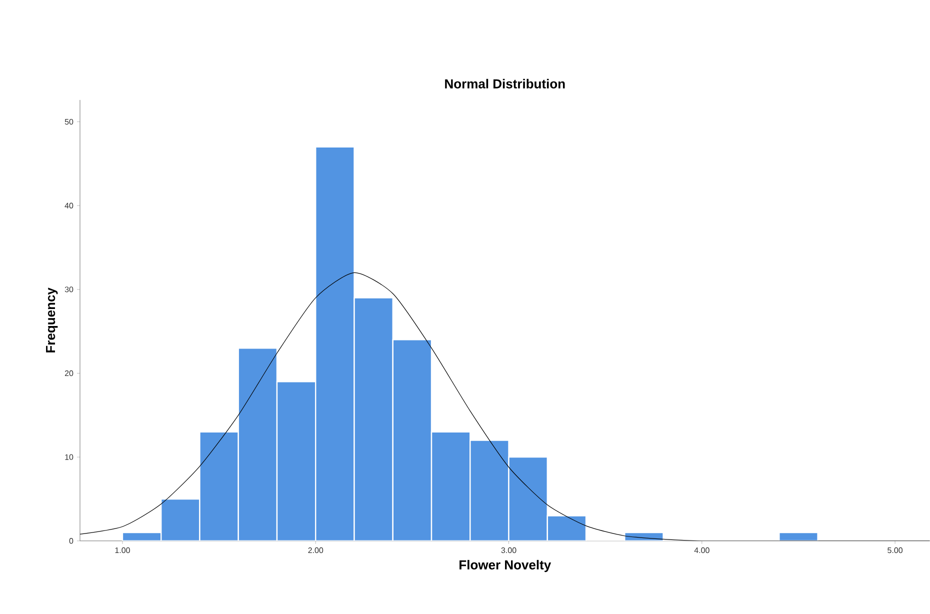 Image resolution: width=930 pixels, height=614 pixels. I want to click on x-axis-title: Flower Novelty, so click(506, 566).